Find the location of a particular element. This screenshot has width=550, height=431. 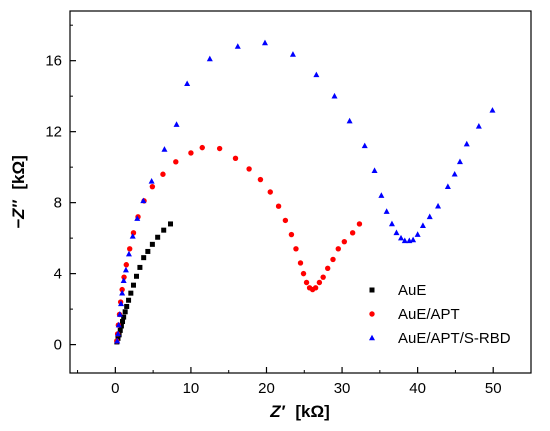

y-axis-variable: −Z″ is located at coordinates (18, 214).